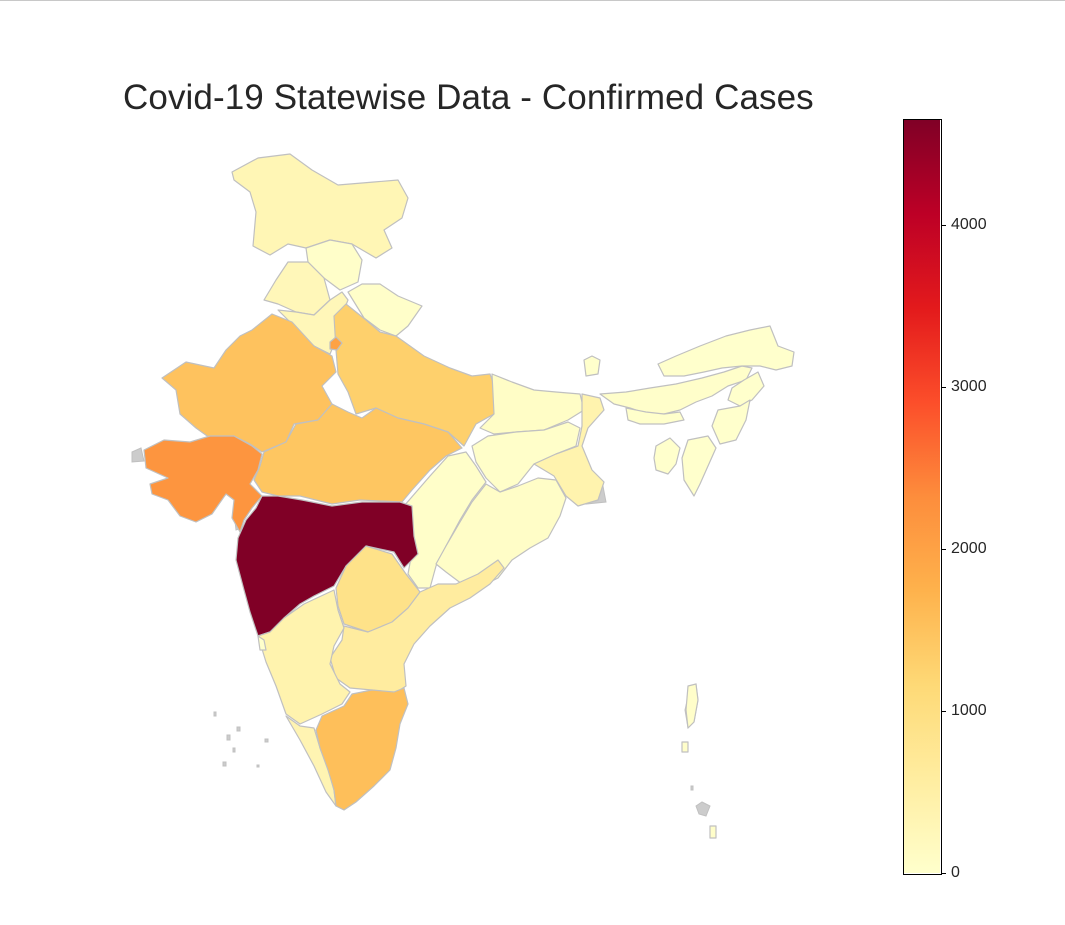  I want to click on colorbar, so click(922, 497).